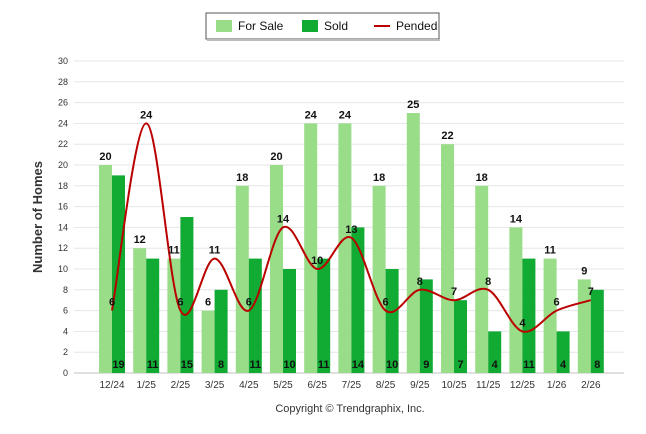  Describe the element at coordinates (63, 103) in the screenshot. I see `y-tick-label: 26` at that location.